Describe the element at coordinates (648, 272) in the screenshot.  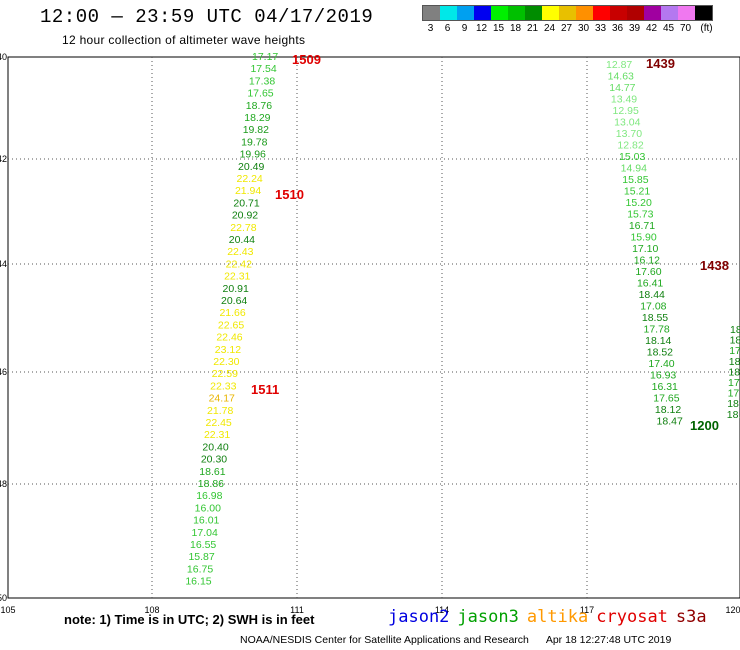
I see `wave-height-value: 17.60` at that location.